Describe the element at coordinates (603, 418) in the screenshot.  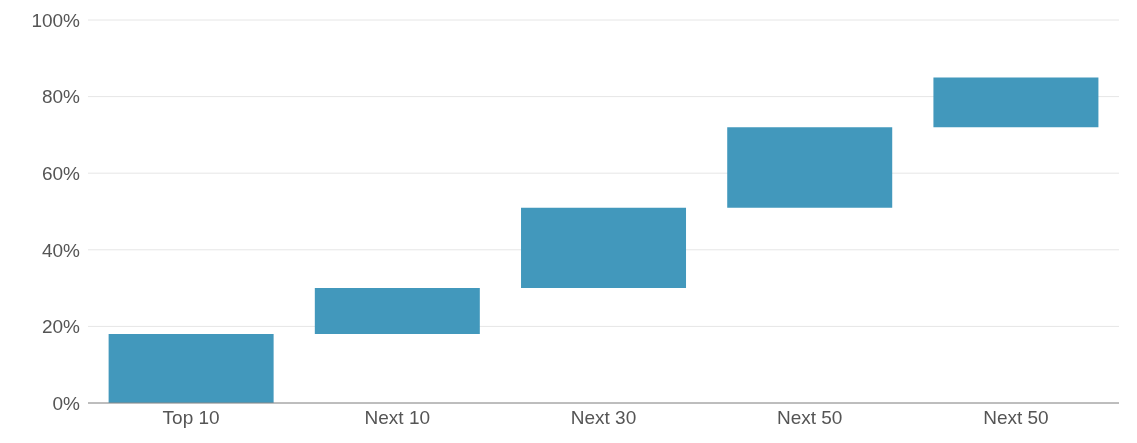
I see `x-tick-label: Next 30` at that location.